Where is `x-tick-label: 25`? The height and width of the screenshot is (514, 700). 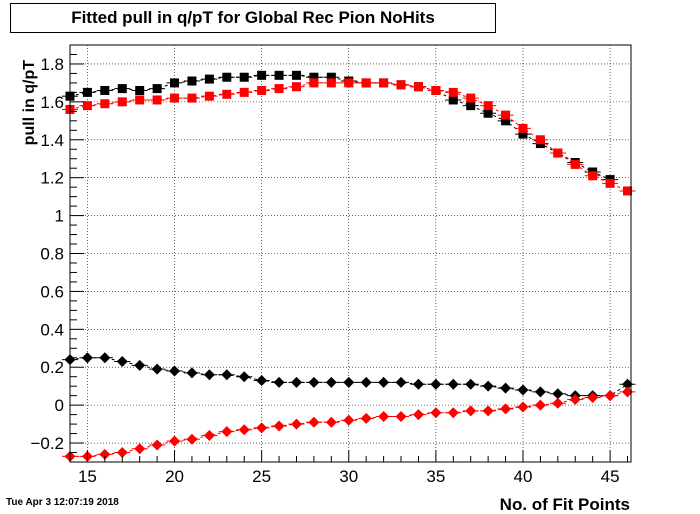
x-tick-label: 25 is located at coordinates (261, 476).